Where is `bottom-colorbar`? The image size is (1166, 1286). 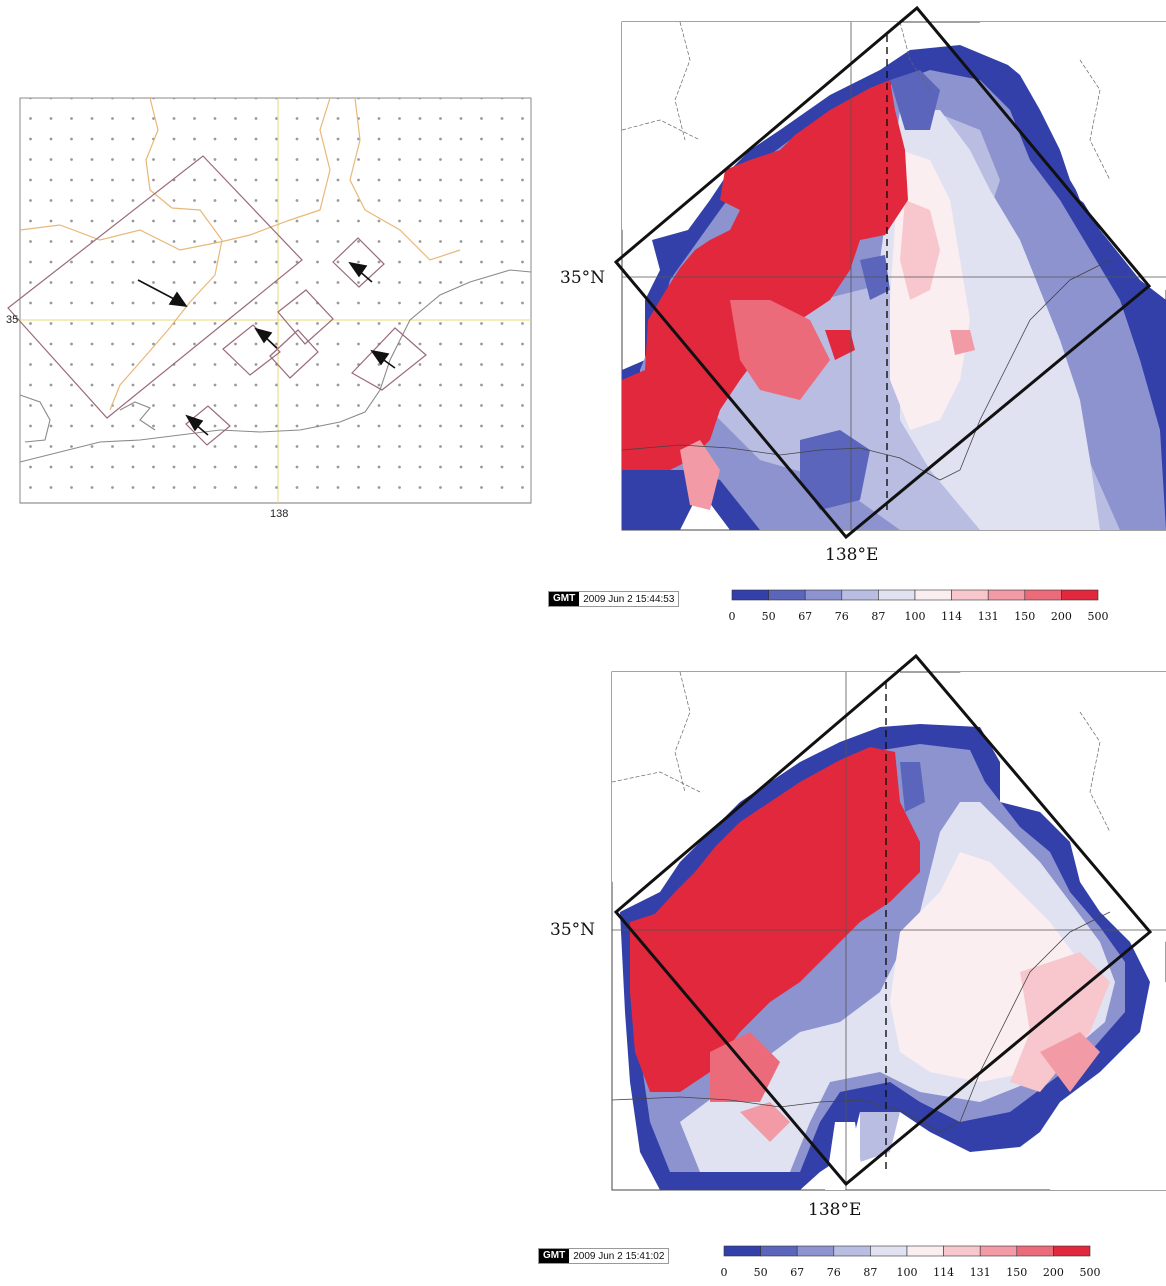
bottom-colorbar is located at coordinates (907, 1251).